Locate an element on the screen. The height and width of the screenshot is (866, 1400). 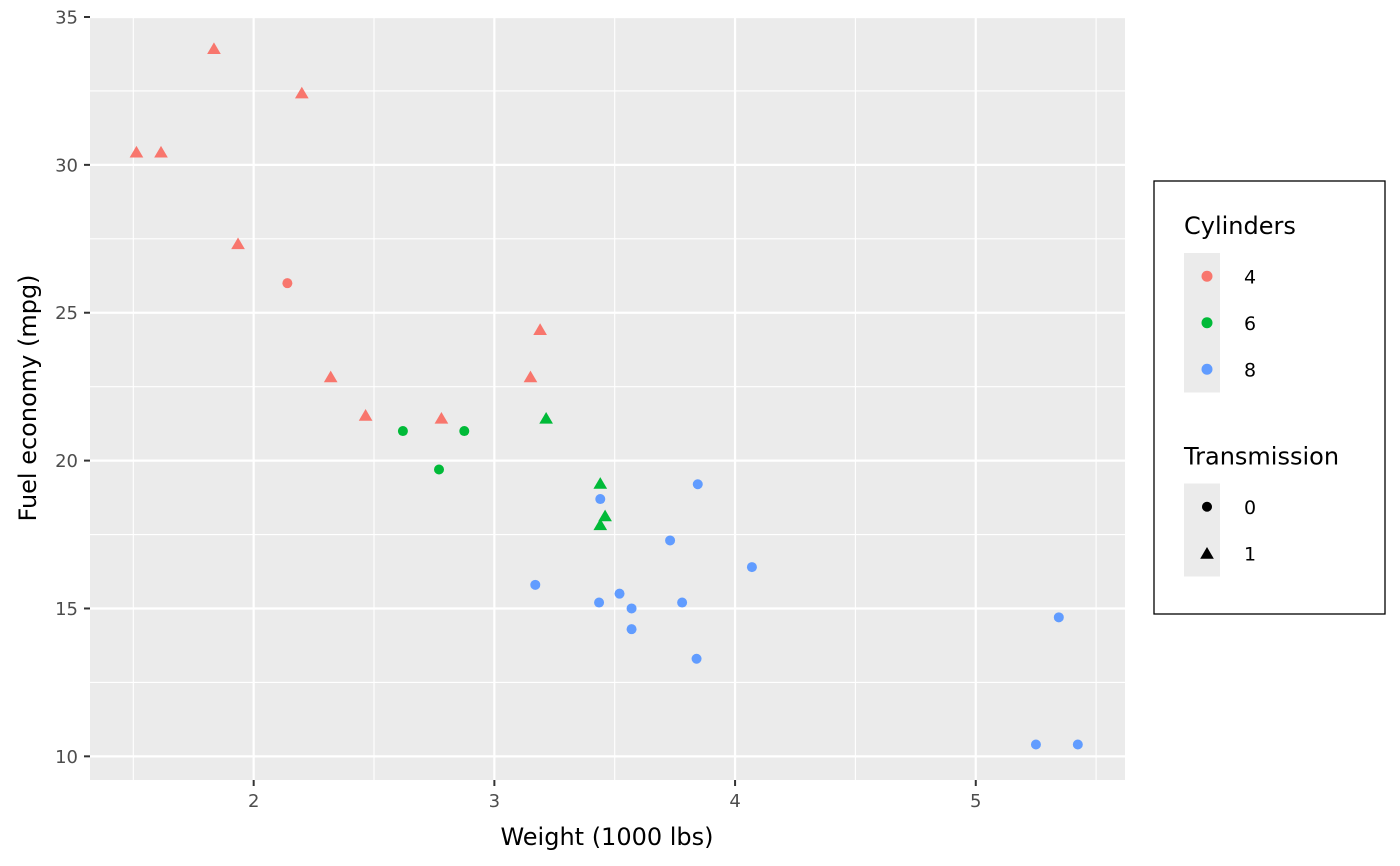
y-axis-title: Fuel economy (mpg) is located at coordinates (28, 397).